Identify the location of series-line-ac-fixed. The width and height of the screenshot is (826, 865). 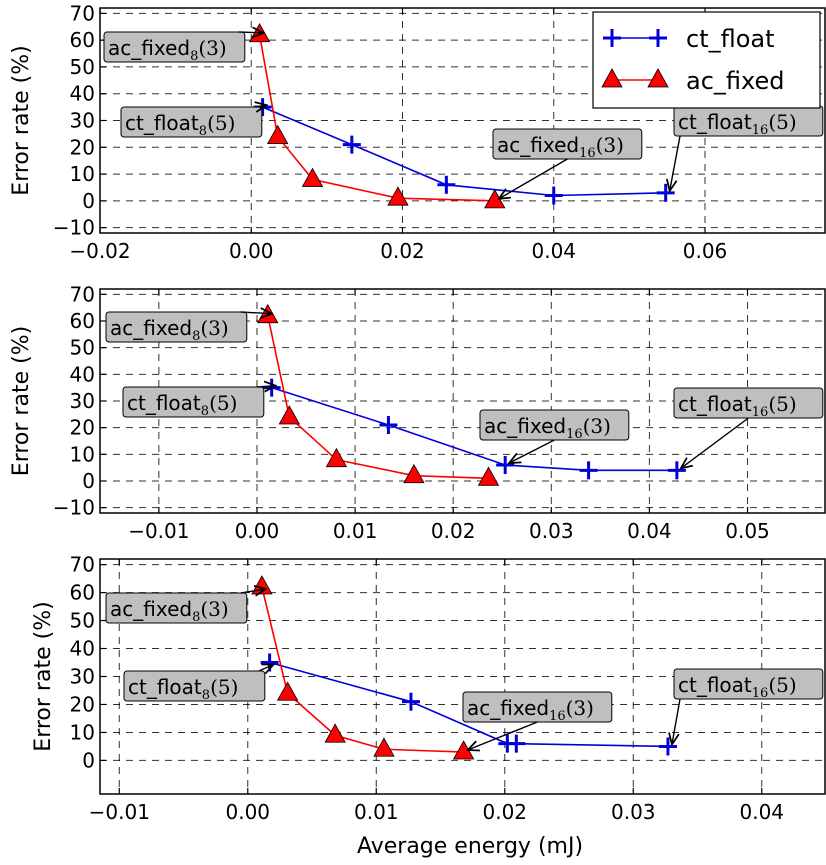
(376, 118).